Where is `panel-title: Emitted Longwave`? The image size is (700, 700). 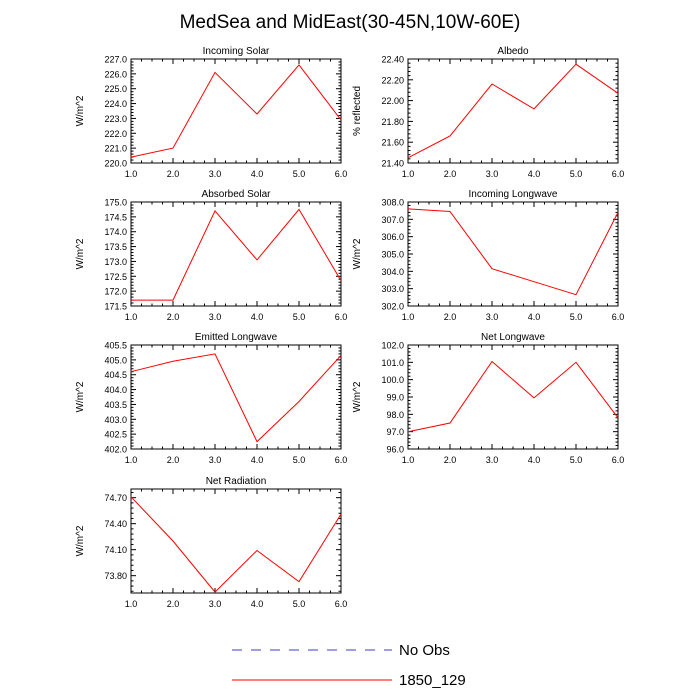 panel-title: Emitted Longwave is located at coordinates (236, 337).